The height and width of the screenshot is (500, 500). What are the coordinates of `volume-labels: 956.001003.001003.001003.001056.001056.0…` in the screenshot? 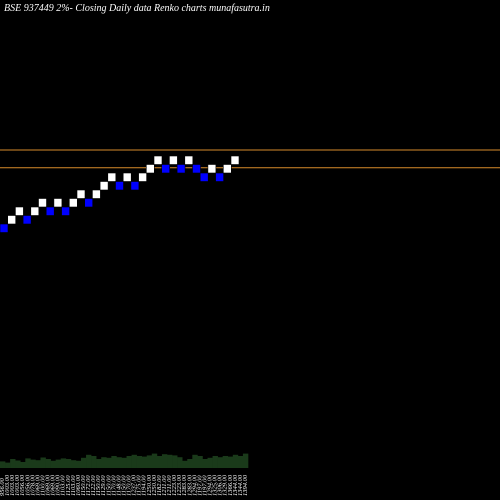 It's located at (124, 485).